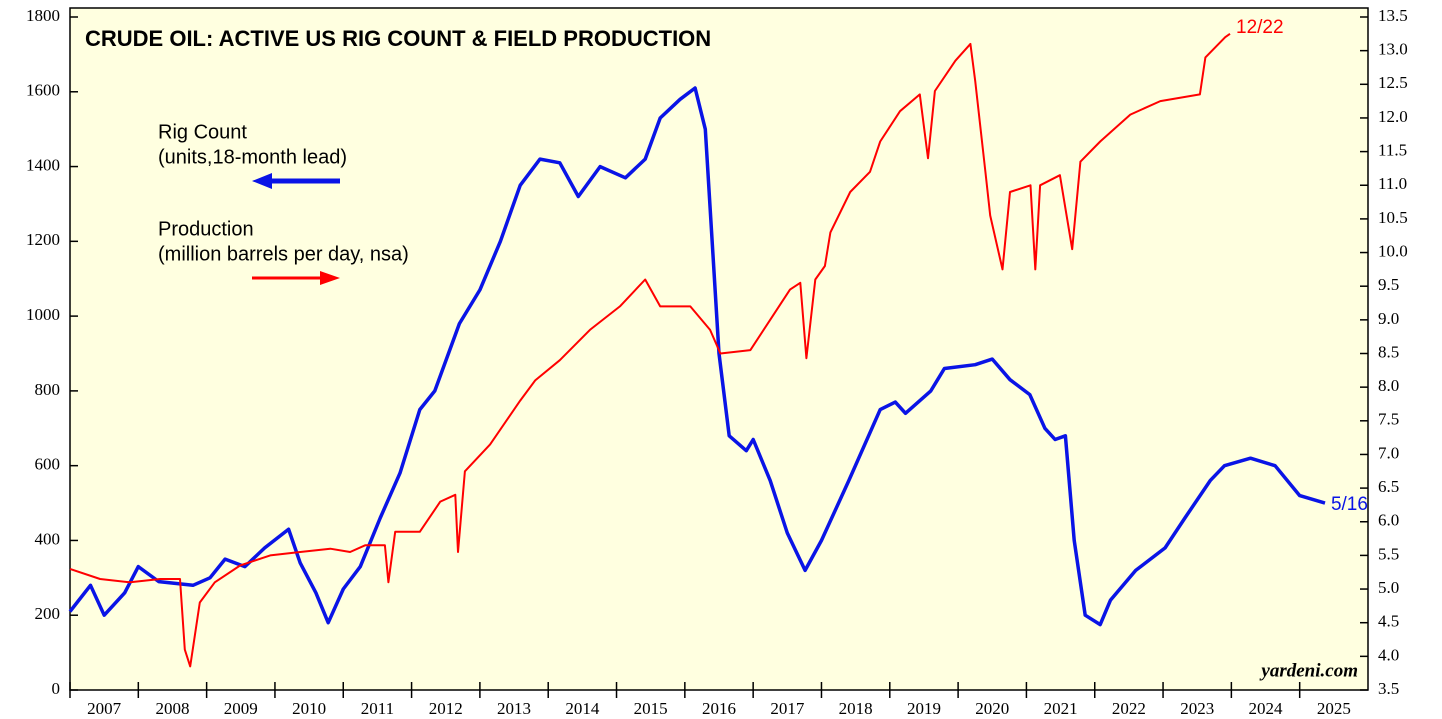 This screenshot has width=1442, height=719. I want to click on y2-tick-label: 10.5, so click(1393, 217).